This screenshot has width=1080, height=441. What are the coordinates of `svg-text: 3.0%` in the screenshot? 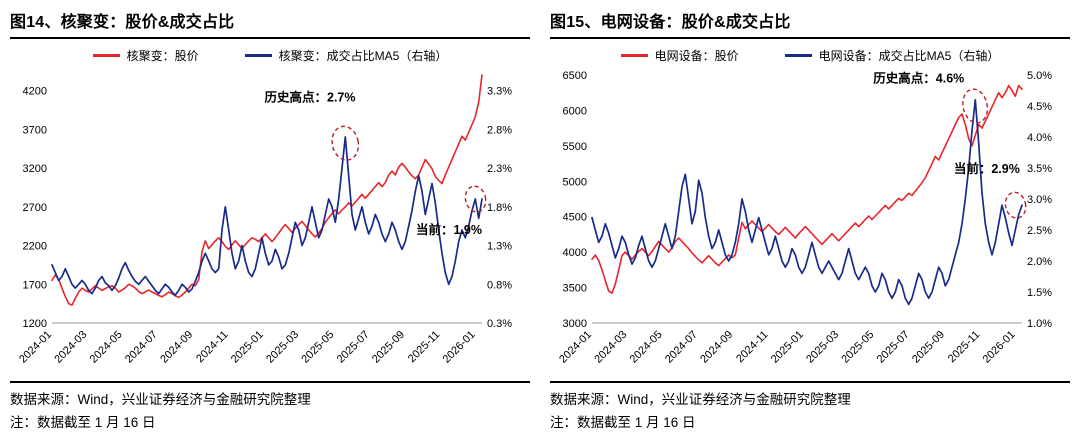 It's located at (1039, 200).